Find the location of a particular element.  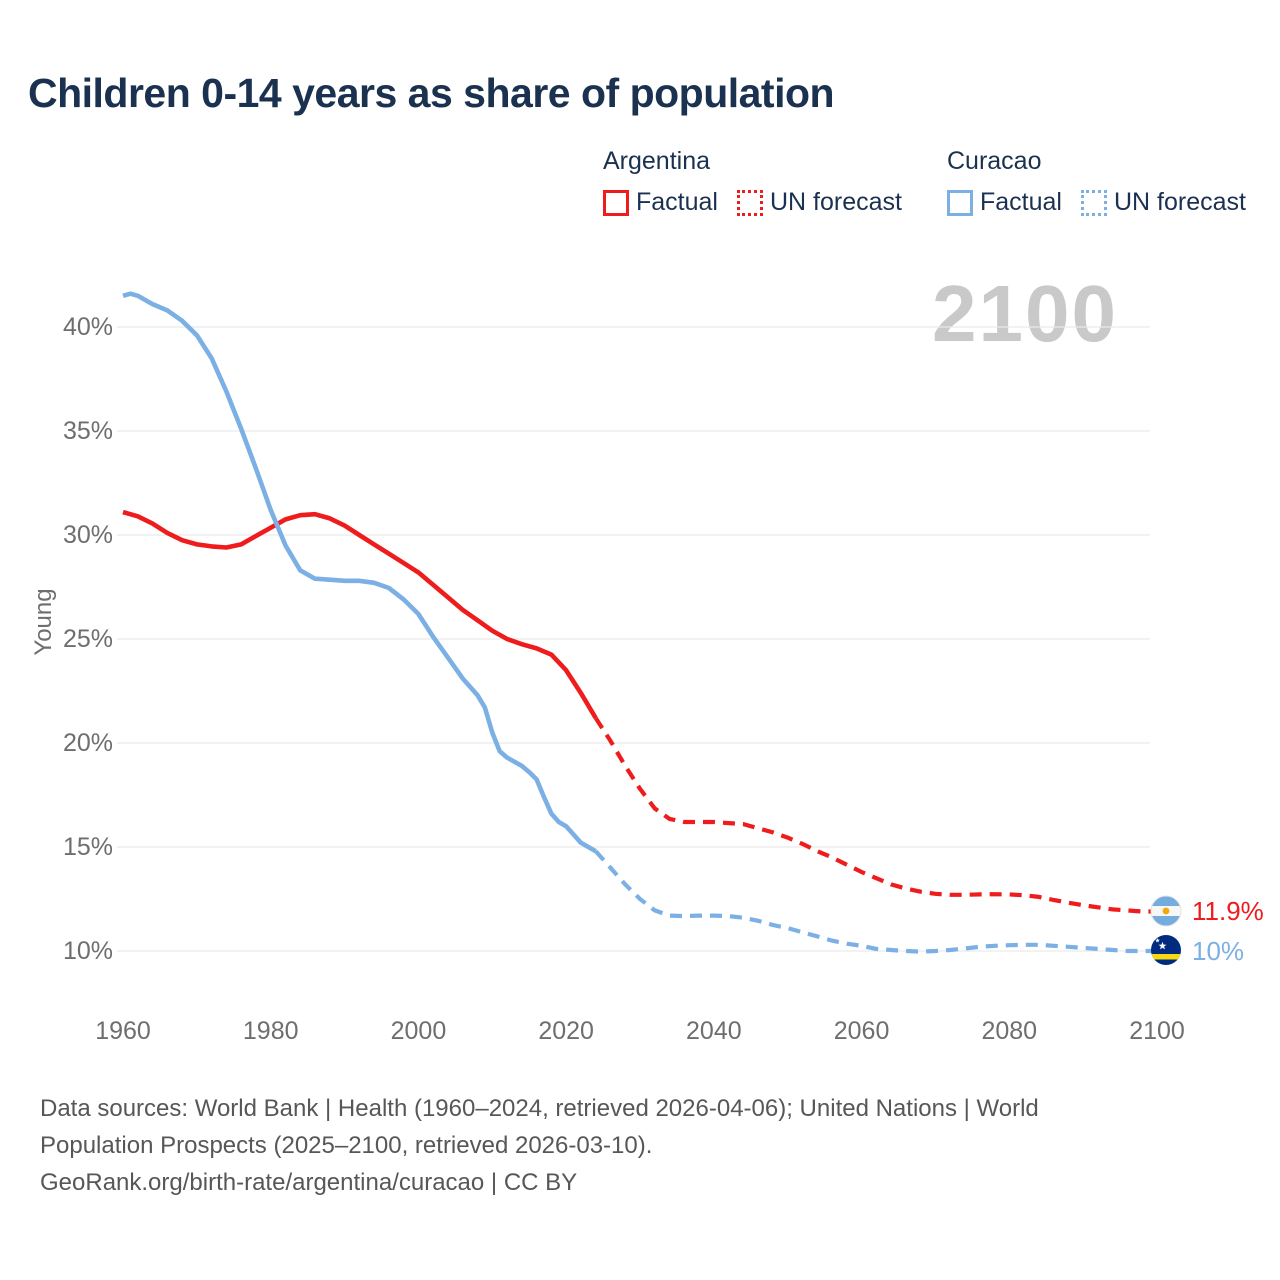

legend-country-curacao: Curacao is located at coordinates (994, 161).